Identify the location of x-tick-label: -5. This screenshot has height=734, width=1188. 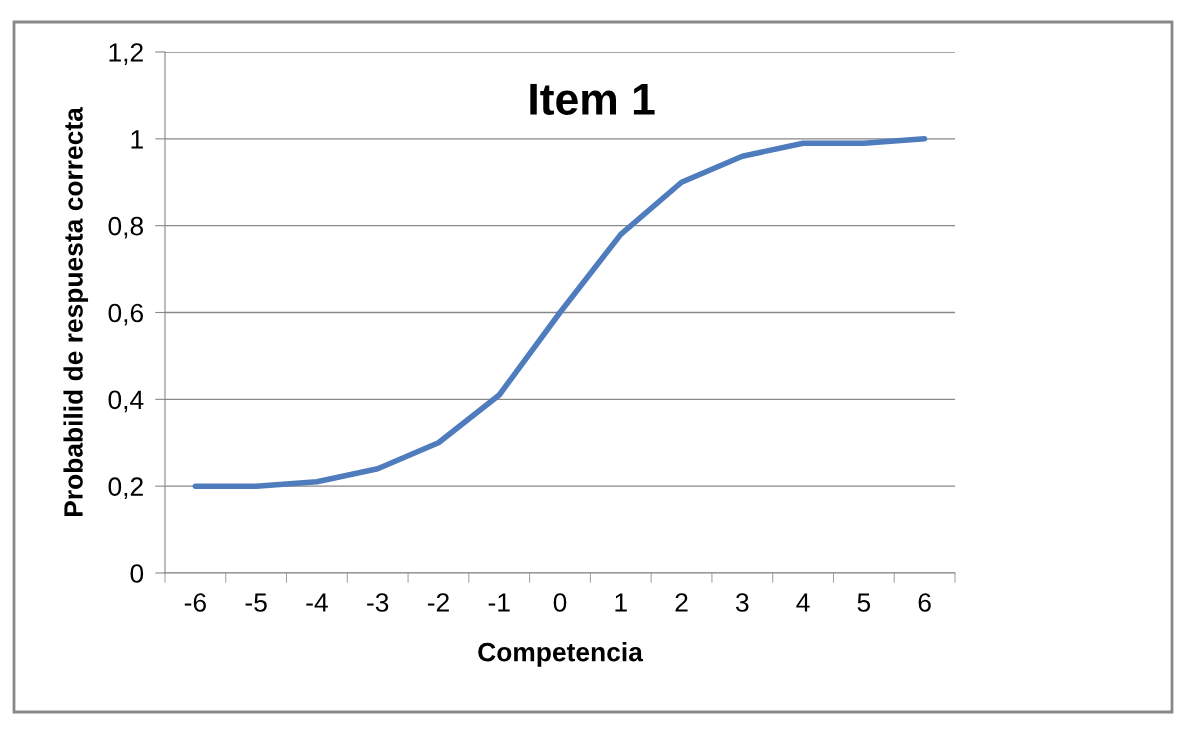
(256, 602).